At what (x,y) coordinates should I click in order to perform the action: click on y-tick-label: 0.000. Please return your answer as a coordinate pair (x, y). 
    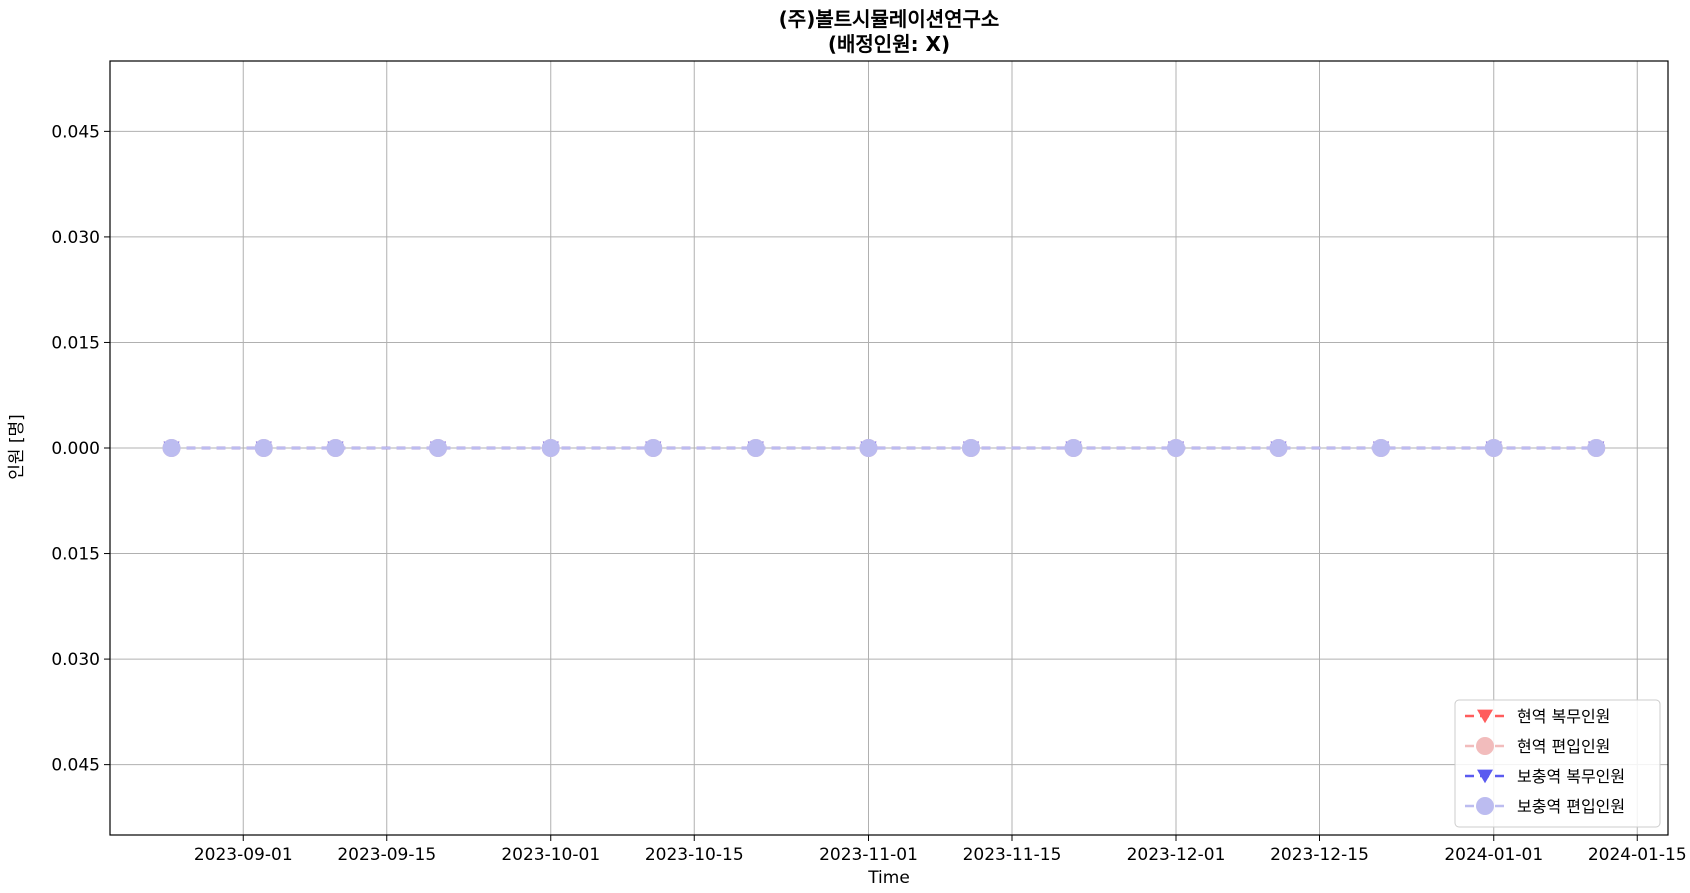
    Looking at the image, I should click on (75, 449).